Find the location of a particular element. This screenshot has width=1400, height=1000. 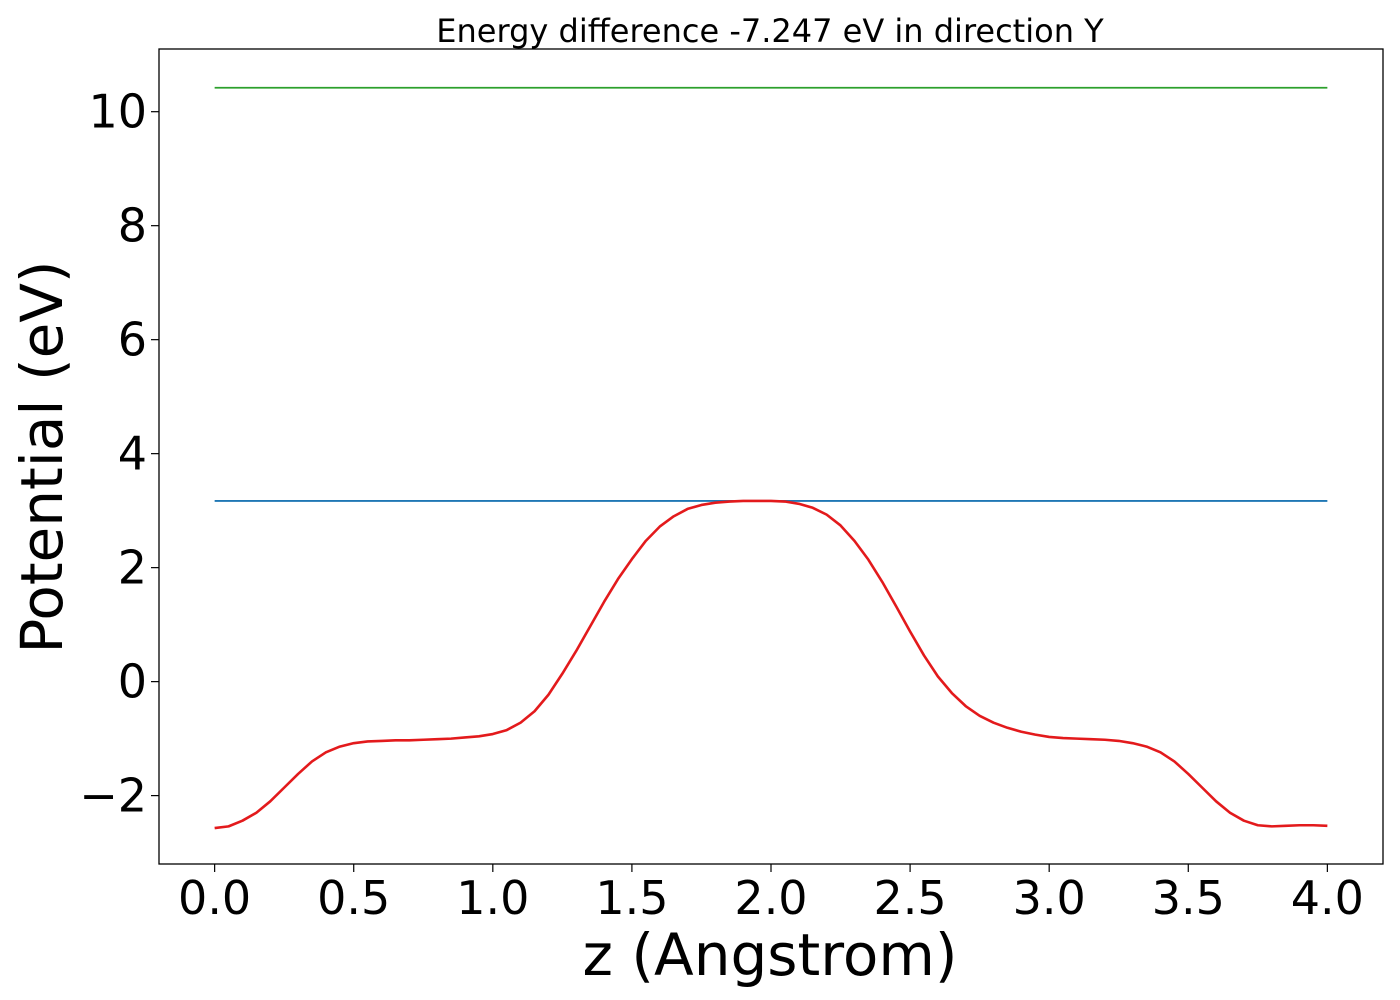

y-tick-label: 6 is located at coordinates (132, 340).